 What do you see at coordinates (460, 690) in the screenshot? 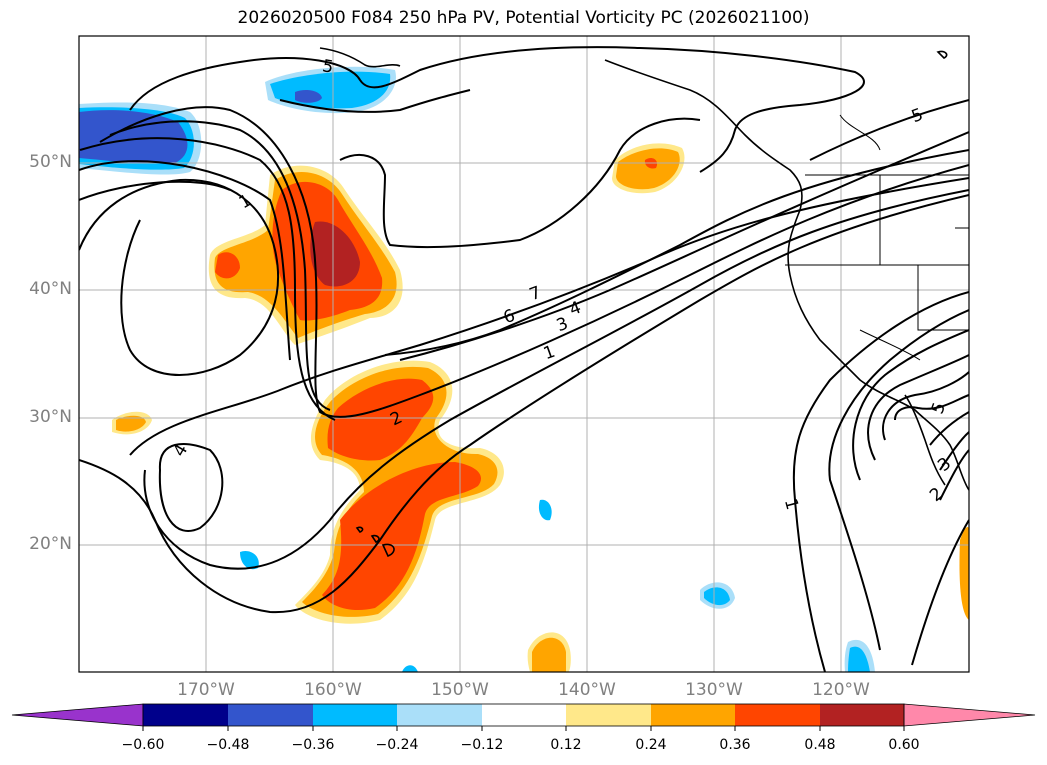
I see `lon-label: 150°W` at bounding box center [460, 690].